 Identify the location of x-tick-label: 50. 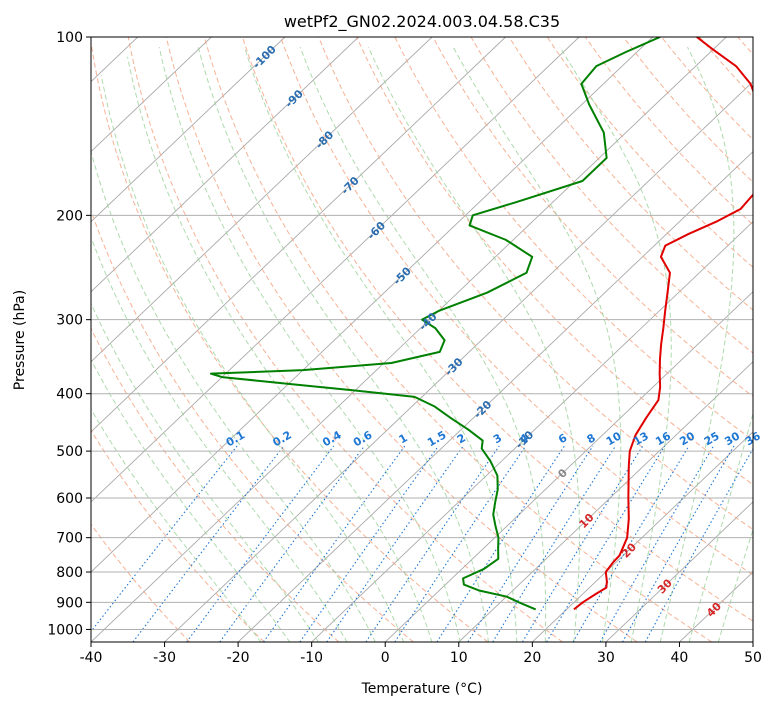
(753, 658).